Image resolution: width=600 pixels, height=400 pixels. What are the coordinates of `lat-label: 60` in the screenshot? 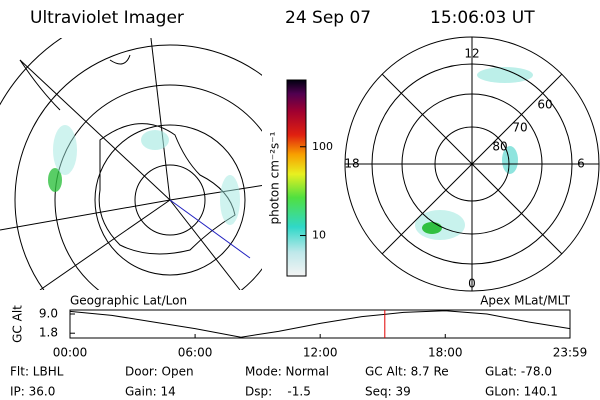 It's located at (544, 105).